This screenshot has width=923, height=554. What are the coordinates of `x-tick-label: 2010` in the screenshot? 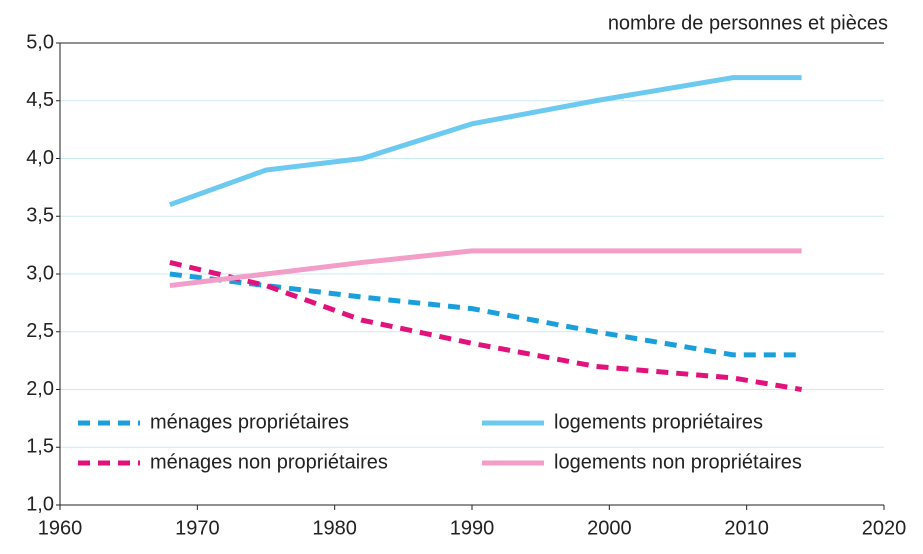 It's located at (746, 528).